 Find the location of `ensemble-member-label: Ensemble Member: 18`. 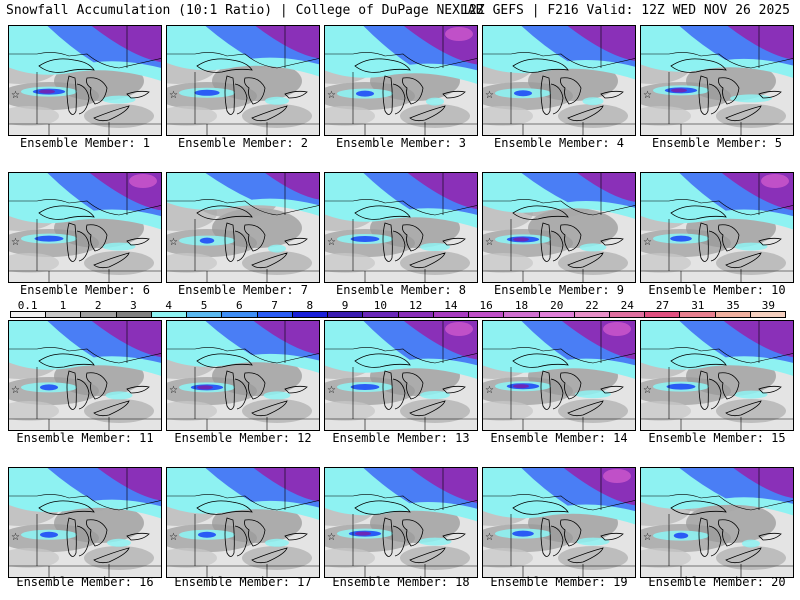

ensemble-member-label: Ensemble Member: 18 is located at coordinates (401, 582).